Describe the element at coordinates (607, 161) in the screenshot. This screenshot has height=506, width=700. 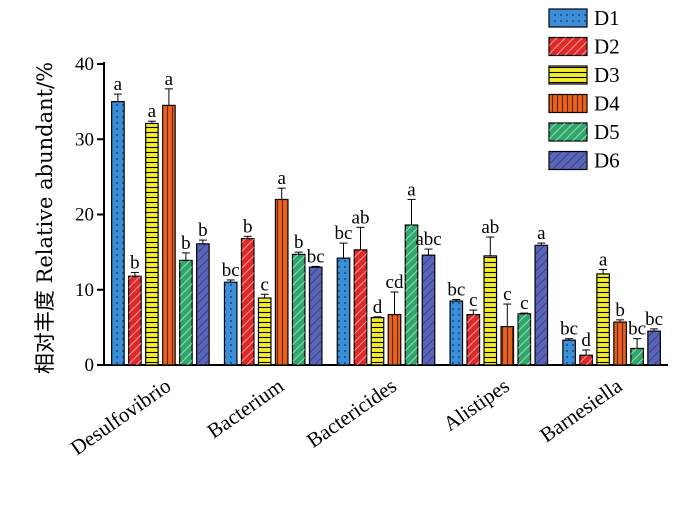
I see `legend-label: D6` at that location.